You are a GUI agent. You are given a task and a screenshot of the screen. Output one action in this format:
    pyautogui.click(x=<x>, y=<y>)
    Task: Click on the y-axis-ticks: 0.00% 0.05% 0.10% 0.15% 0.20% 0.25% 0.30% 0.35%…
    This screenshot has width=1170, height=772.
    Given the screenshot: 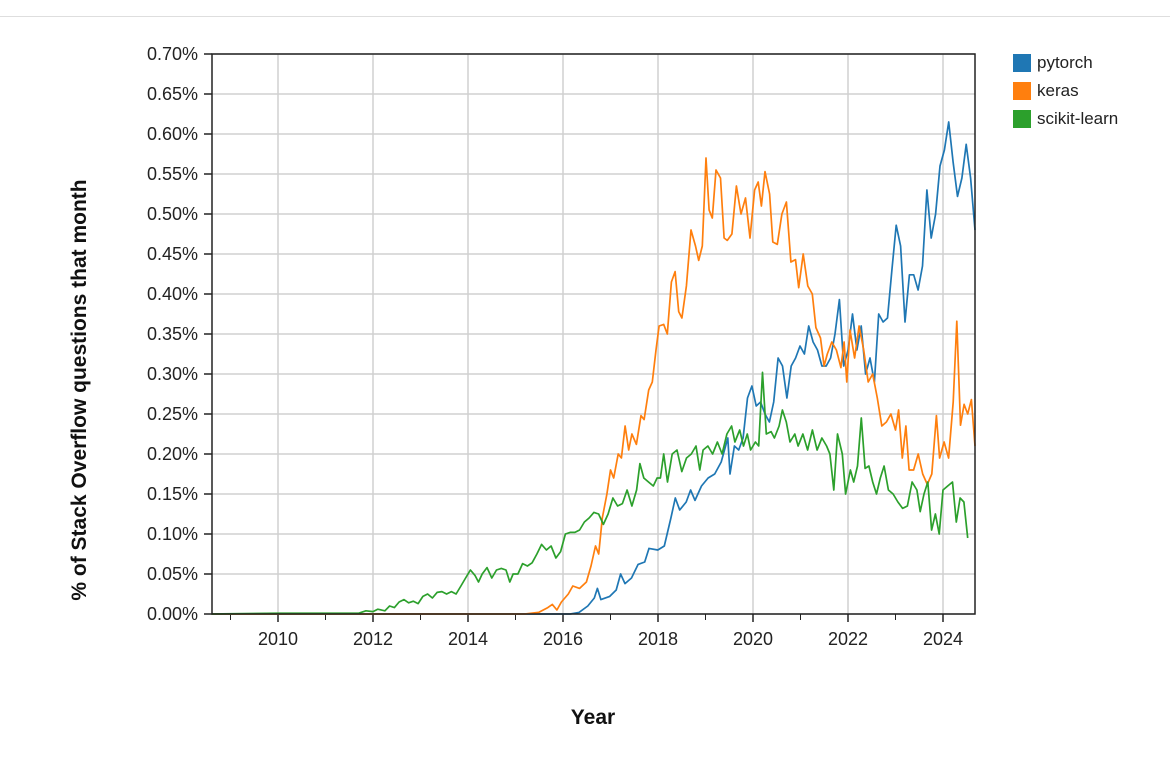 What is the action you would take?
    pyautogui.click(x=179, y=334)
    